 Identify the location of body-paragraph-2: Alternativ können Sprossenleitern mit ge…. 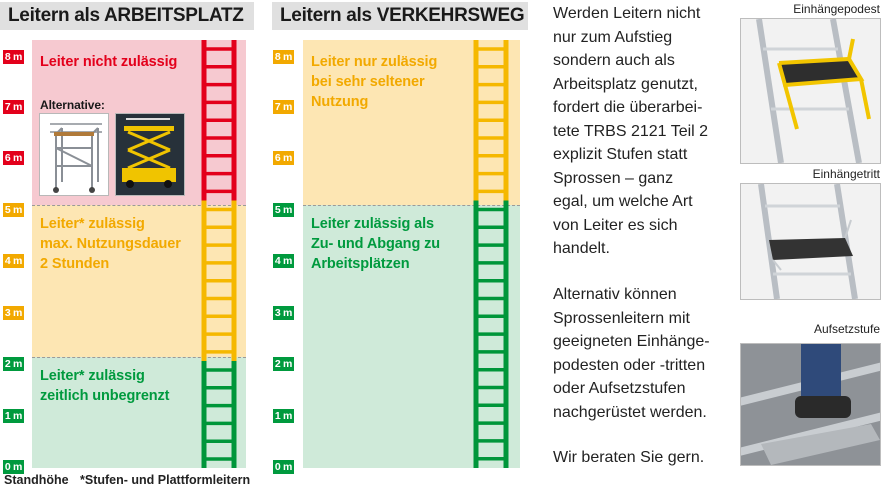
(631, 353).